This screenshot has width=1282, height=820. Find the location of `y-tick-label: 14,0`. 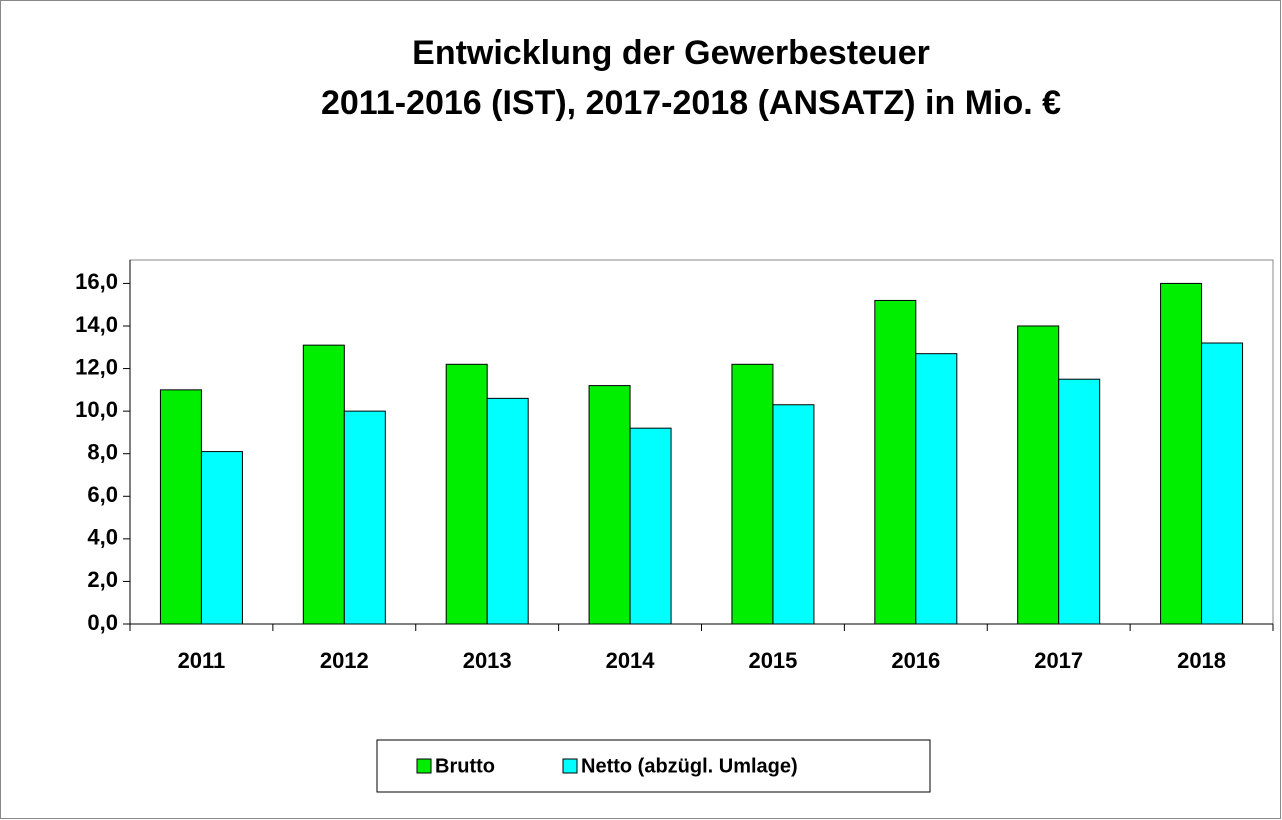

y-tick-label: 14,0 is located at coordinates (96, 324).